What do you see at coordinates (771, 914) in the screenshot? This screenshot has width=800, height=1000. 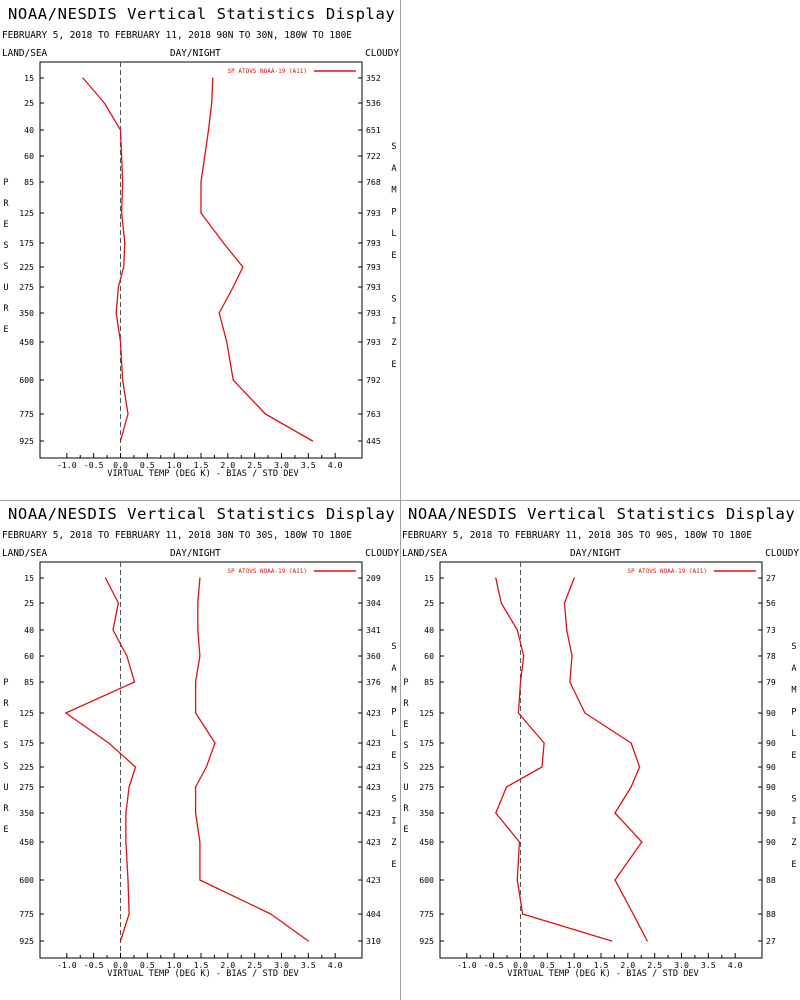 I see `sample-size-label: 88` at bounding box center [771, 914].